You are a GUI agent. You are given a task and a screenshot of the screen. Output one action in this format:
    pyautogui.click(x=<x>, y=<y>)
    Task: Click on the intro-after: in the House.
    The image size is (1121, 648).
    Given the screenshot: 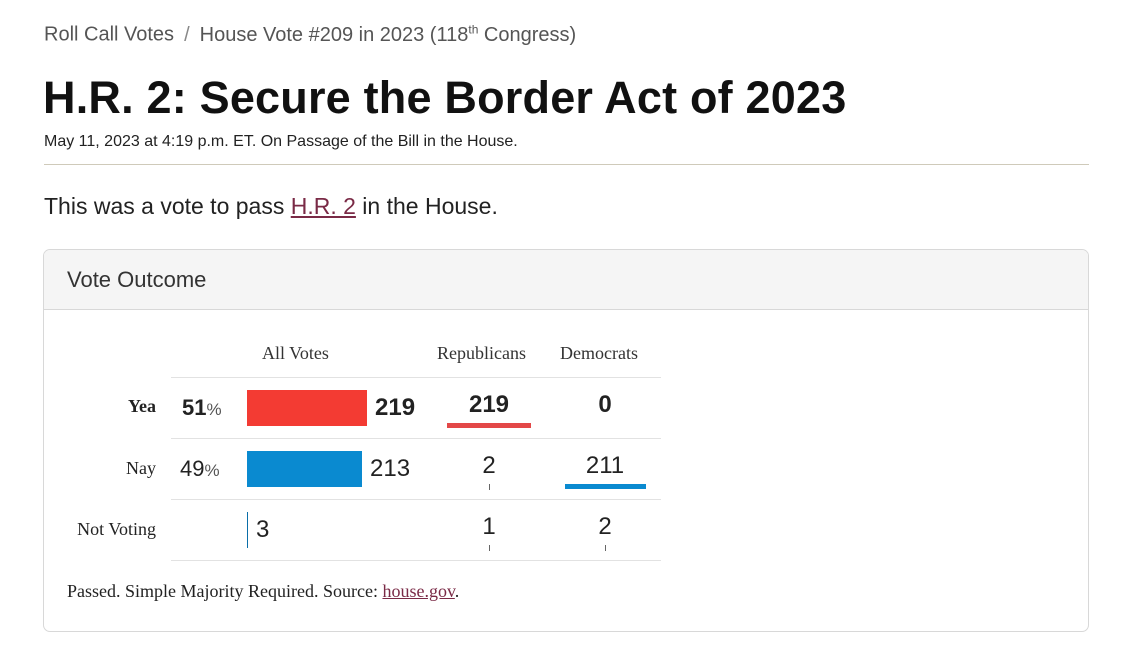 What is the action you would take?
    pyautogui.click(x=426, y=206)
    